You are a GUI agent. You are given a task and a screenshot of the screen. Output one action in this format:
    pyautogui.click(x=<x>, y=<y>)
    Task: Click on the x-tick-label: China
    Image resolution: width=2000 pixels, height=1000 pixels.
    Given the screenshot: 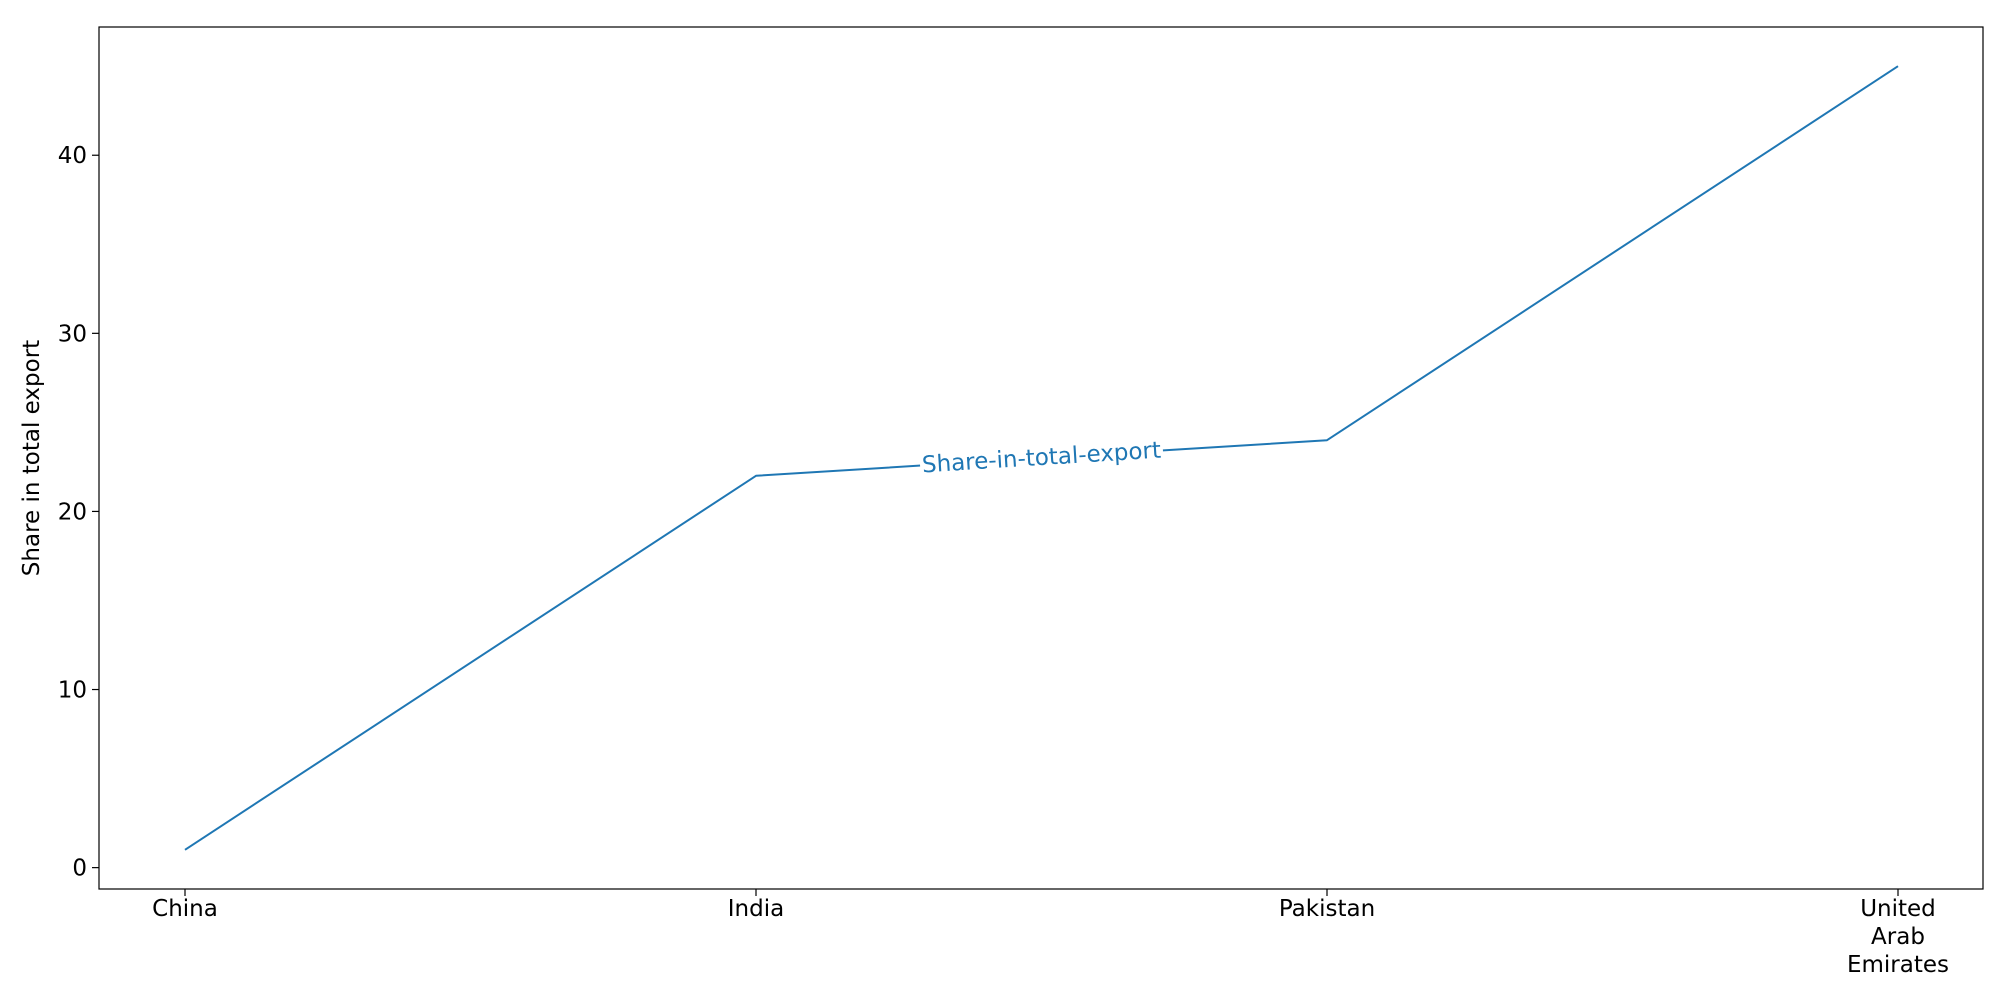 What is the action you would take?
    pyautogui.click(x=185, y=909)
    